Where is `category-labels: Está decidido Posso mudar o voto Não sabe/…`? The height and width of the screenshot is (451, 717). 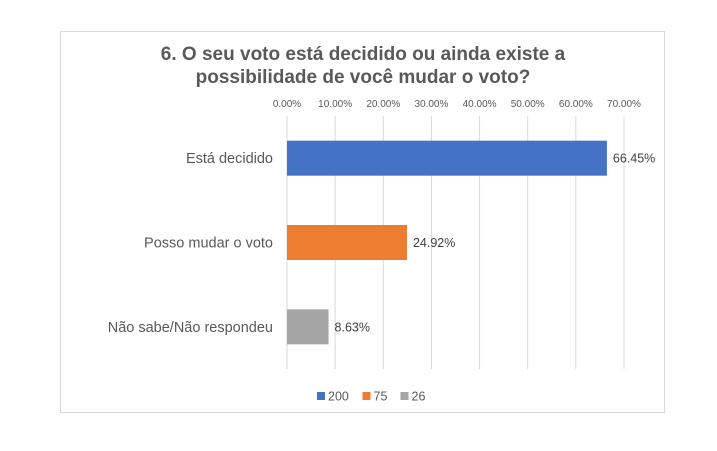 category-labels: Está decidido Posso mudar o voto Não sabe/… is located at coordinates (190, 243).